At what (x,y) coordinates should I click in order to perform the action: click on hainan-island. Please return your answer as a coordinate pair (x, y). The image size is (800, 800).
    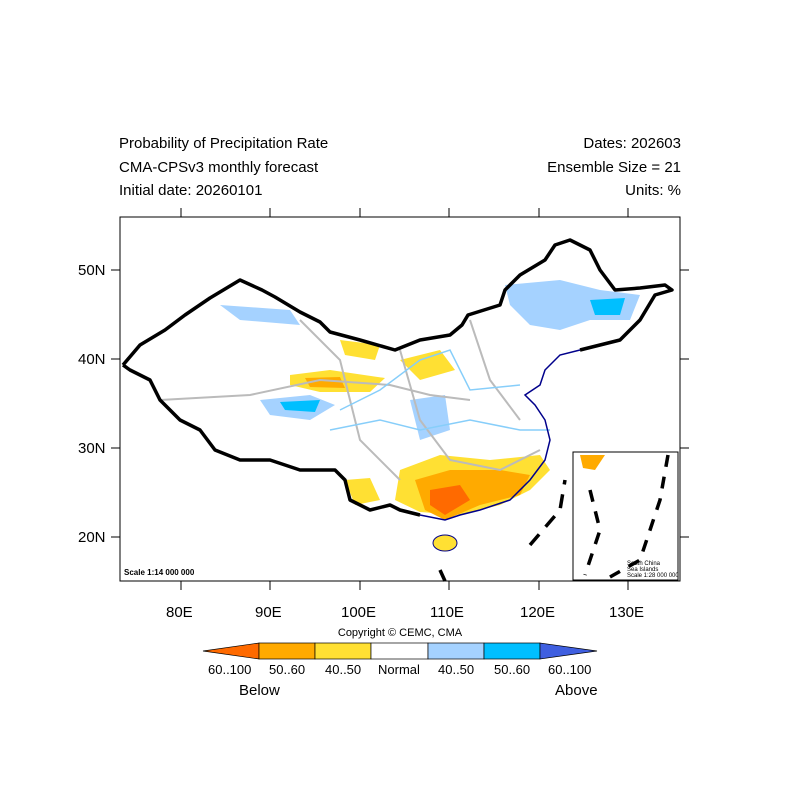
    Looking at the image, I should click on (445, 543).